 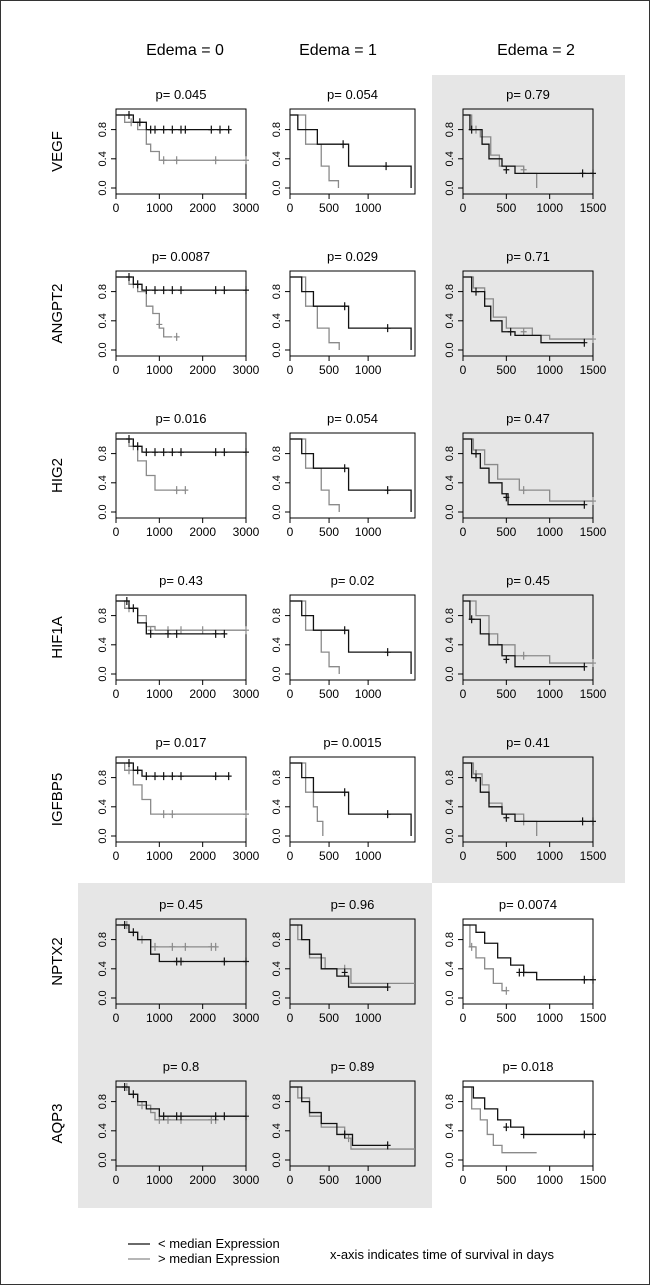 I want to click on x-tick-label-r2c2-2: 1000, so click(x=549, y=532).